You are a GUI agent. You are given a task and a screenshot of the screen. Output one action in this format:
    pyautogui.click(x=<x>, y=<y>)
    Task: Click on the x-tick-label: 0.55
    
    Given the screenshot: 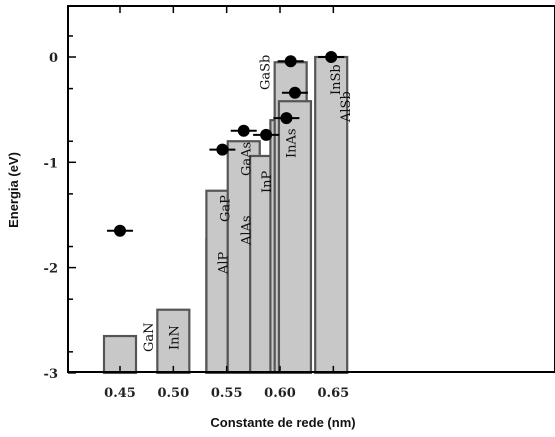 What is the action you would take?
    pyautogui.click(x=227, y=393)
    